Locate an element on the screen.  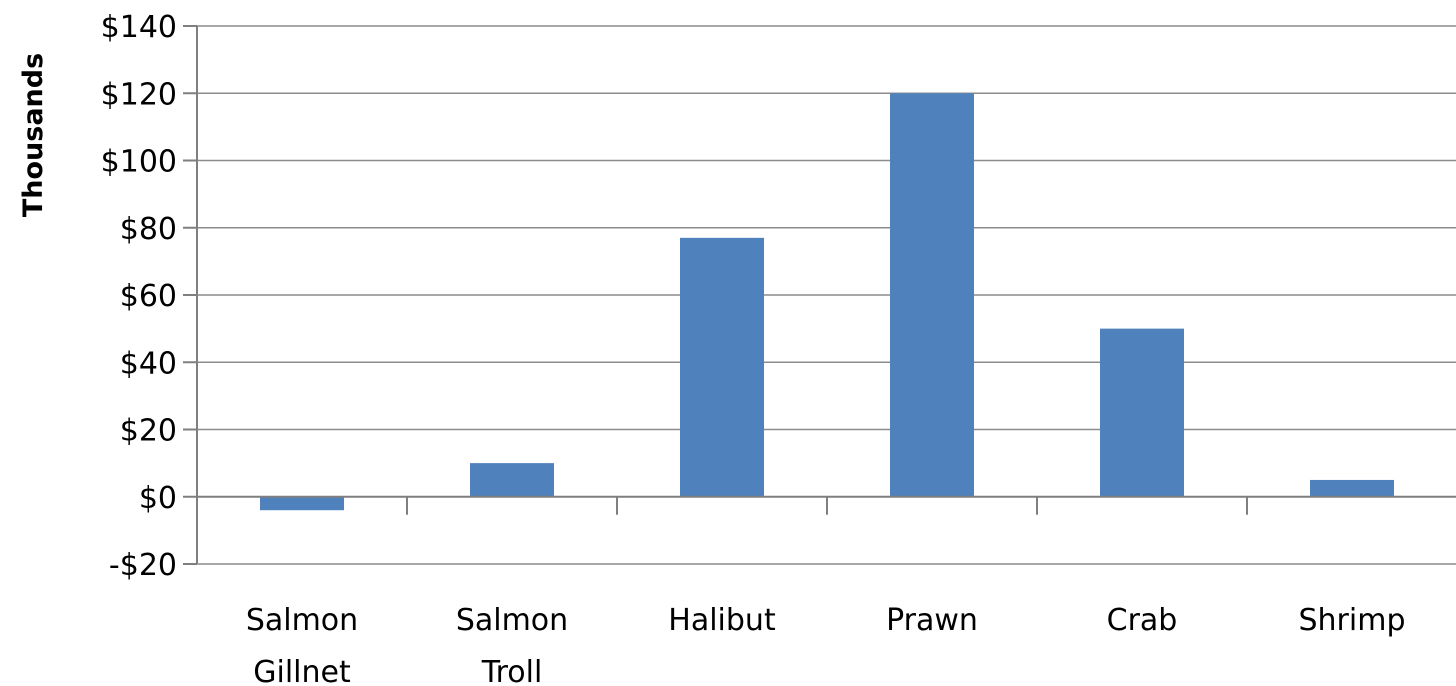
x-category-label: Crab is located at coordinates (1142, 620).